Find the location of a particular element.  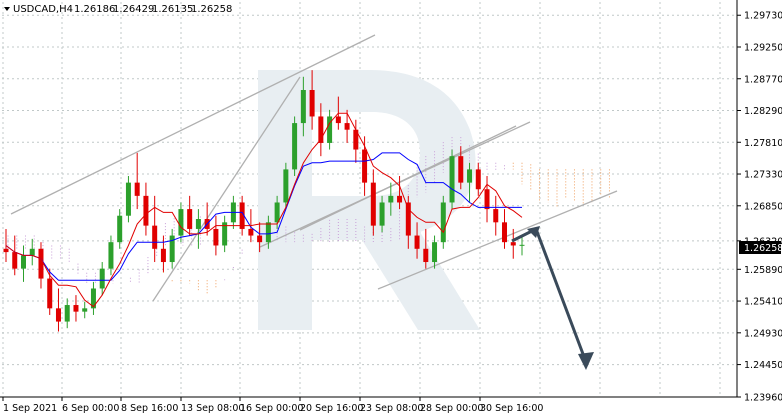

x-tick-label: 16 Sep 00:00 is located at coordinates (271, 408).